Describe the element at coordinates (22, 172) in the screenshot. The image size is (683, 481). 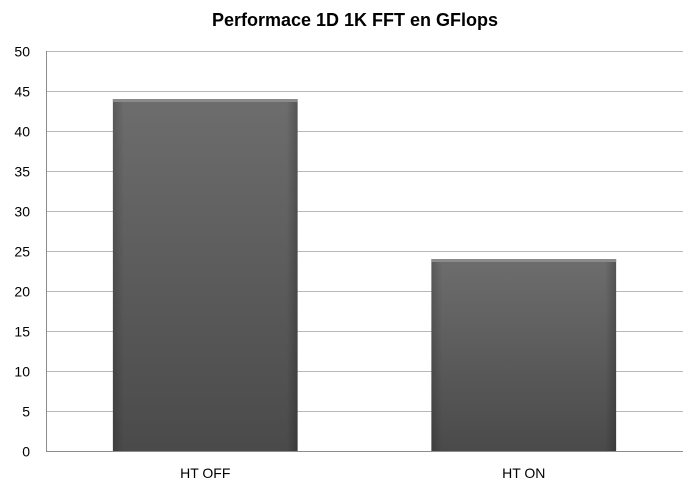
I see `y-tick-label: 35` at that location.